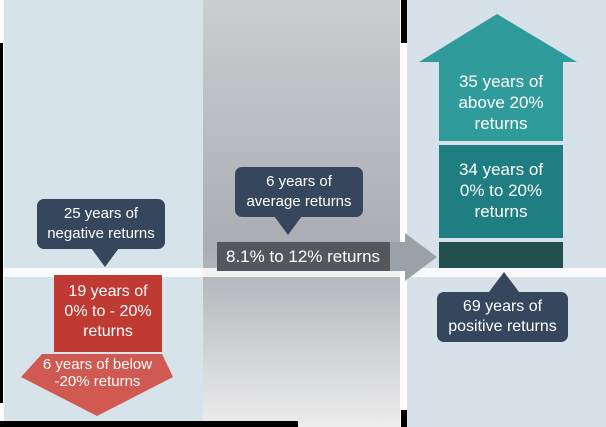 The width and height of the screenshot is (606, 427). I want to click on average-callout-pointer, so click(288, 225).